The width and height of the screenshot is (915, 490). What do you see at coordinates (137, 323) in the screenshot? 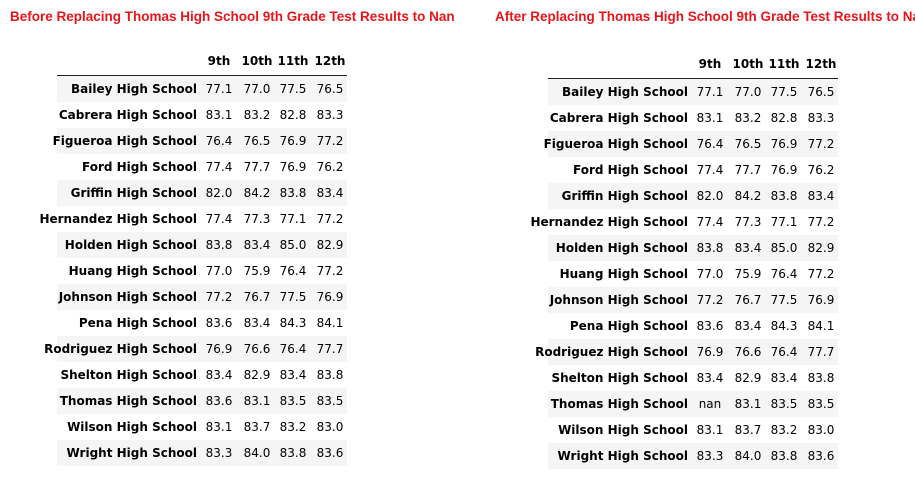
I see `row-label: Pena High School` at bounding box center [137, 323].